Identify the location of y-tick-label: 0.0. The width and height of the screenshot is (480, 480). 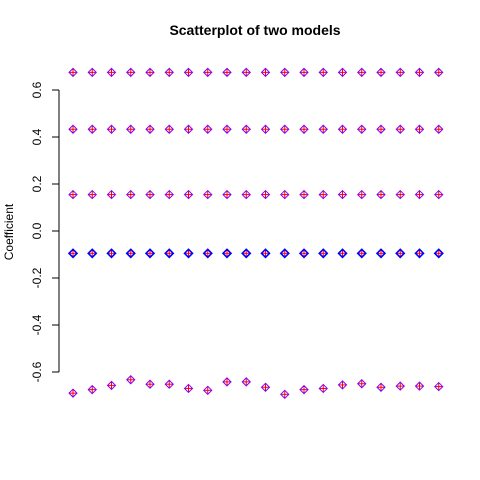
(37, 230).